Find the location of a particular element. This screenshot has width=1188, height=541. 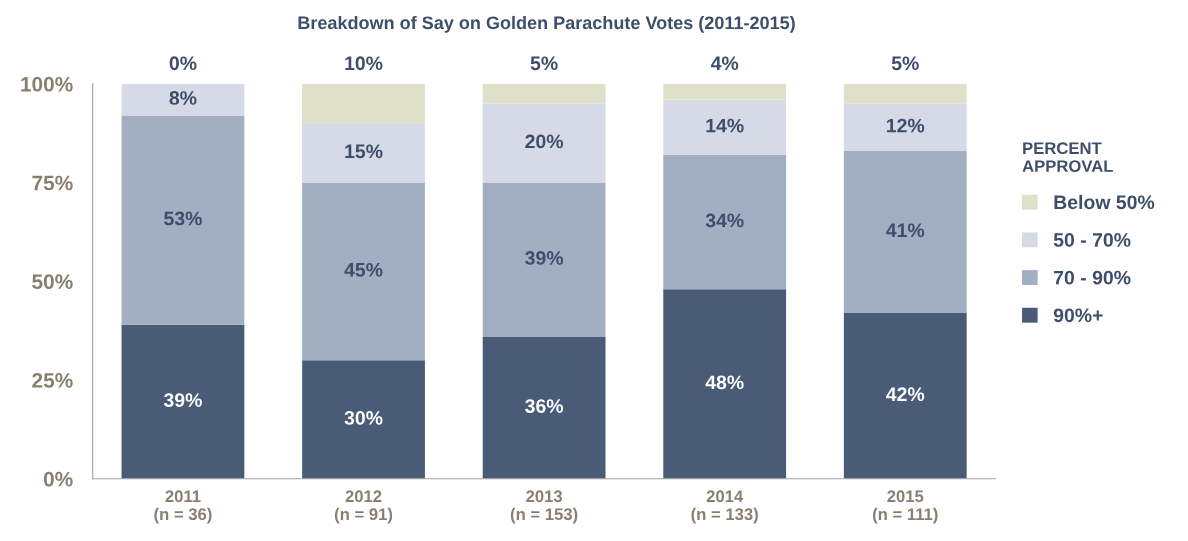

y-tick-label: 25% is located at coordinates (52, 380).